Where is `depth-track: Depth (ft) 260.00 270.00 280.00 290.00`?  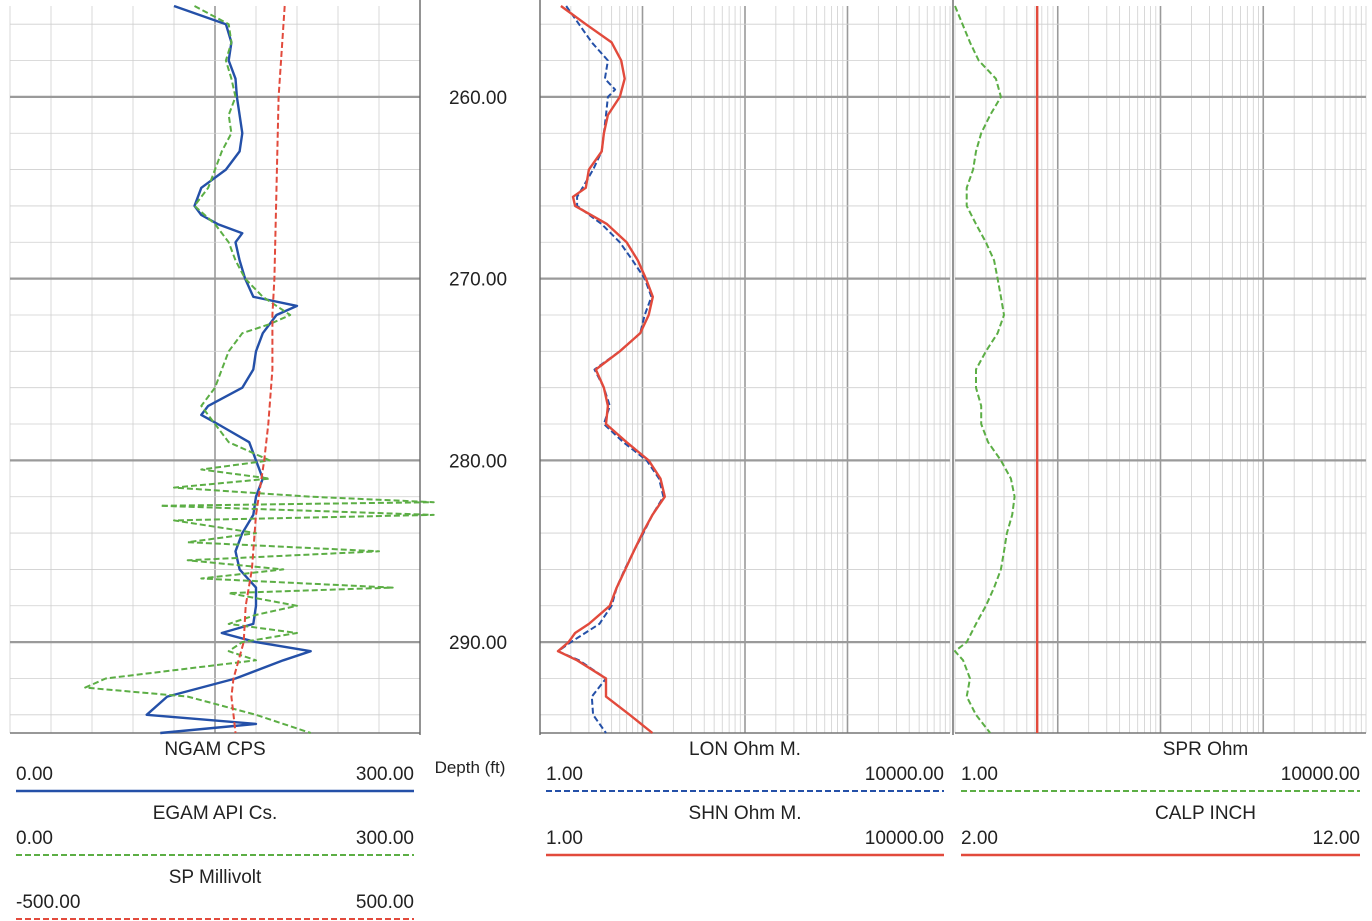 depth-track: Depth (ft) 260.00 270.00 280.00 290.00 is located at coordinates (471, 432).